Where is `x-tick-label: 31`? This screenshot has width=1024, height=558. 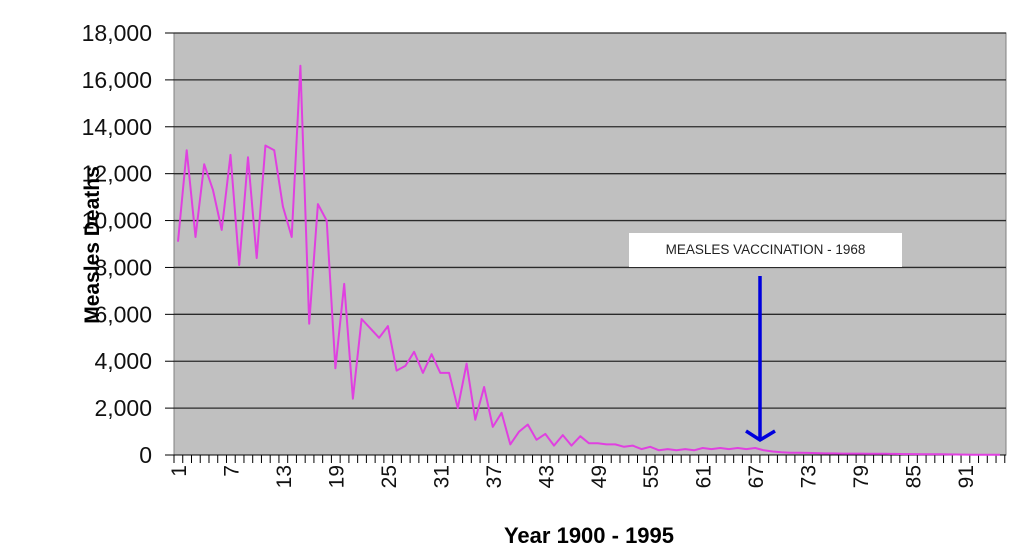 x-tick-label: 31 is located at coordinates (441, 476).